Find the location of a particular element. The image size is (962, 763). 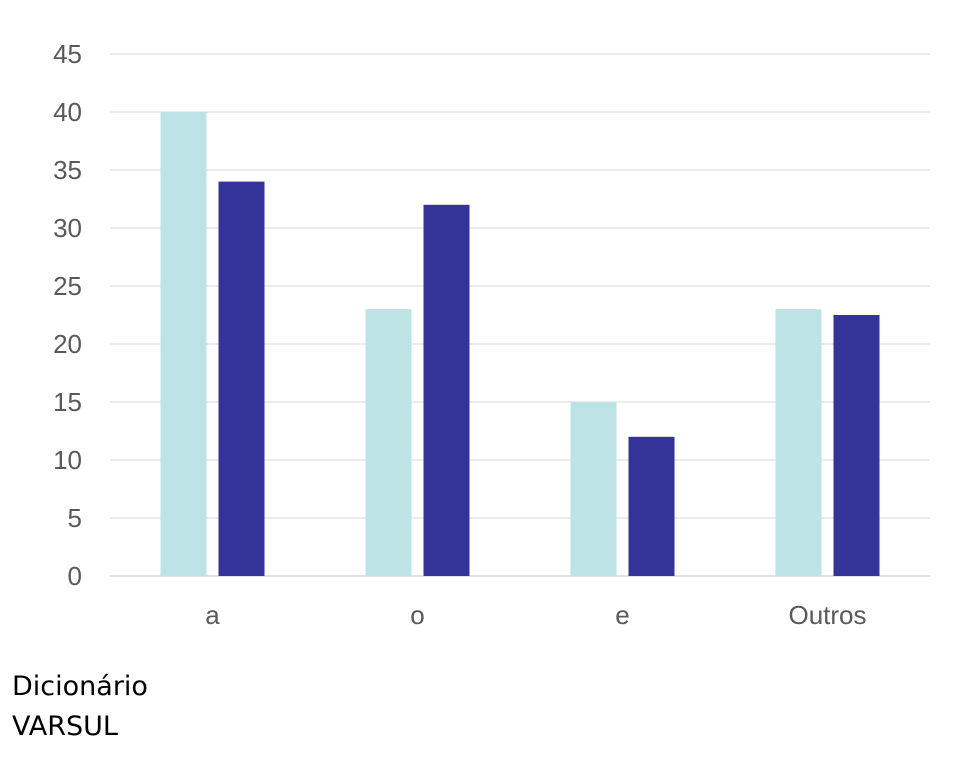

y-axis-tick-labels: 0 5 10 15 20 25 30 35 40 45 is located at coordinates (67, 315).